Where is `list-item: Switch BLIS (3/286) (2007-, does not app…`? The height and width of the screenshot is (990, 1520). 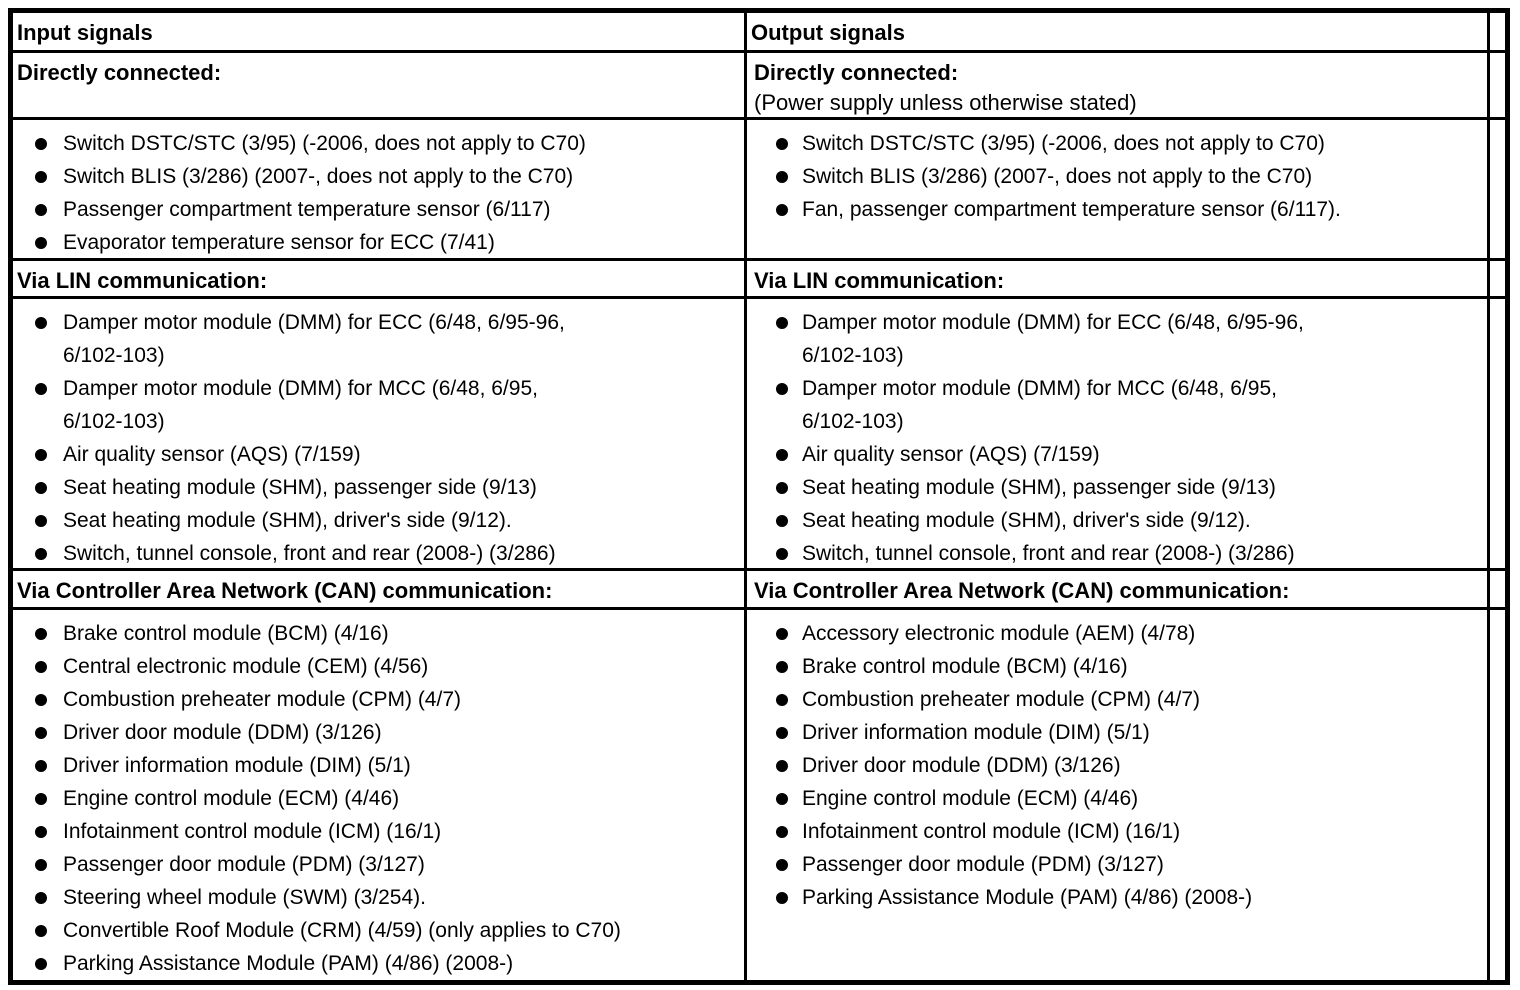 list-item: Switch BLIS (3/286) (2007-, does not app… is located at coordinates (1117, 176).